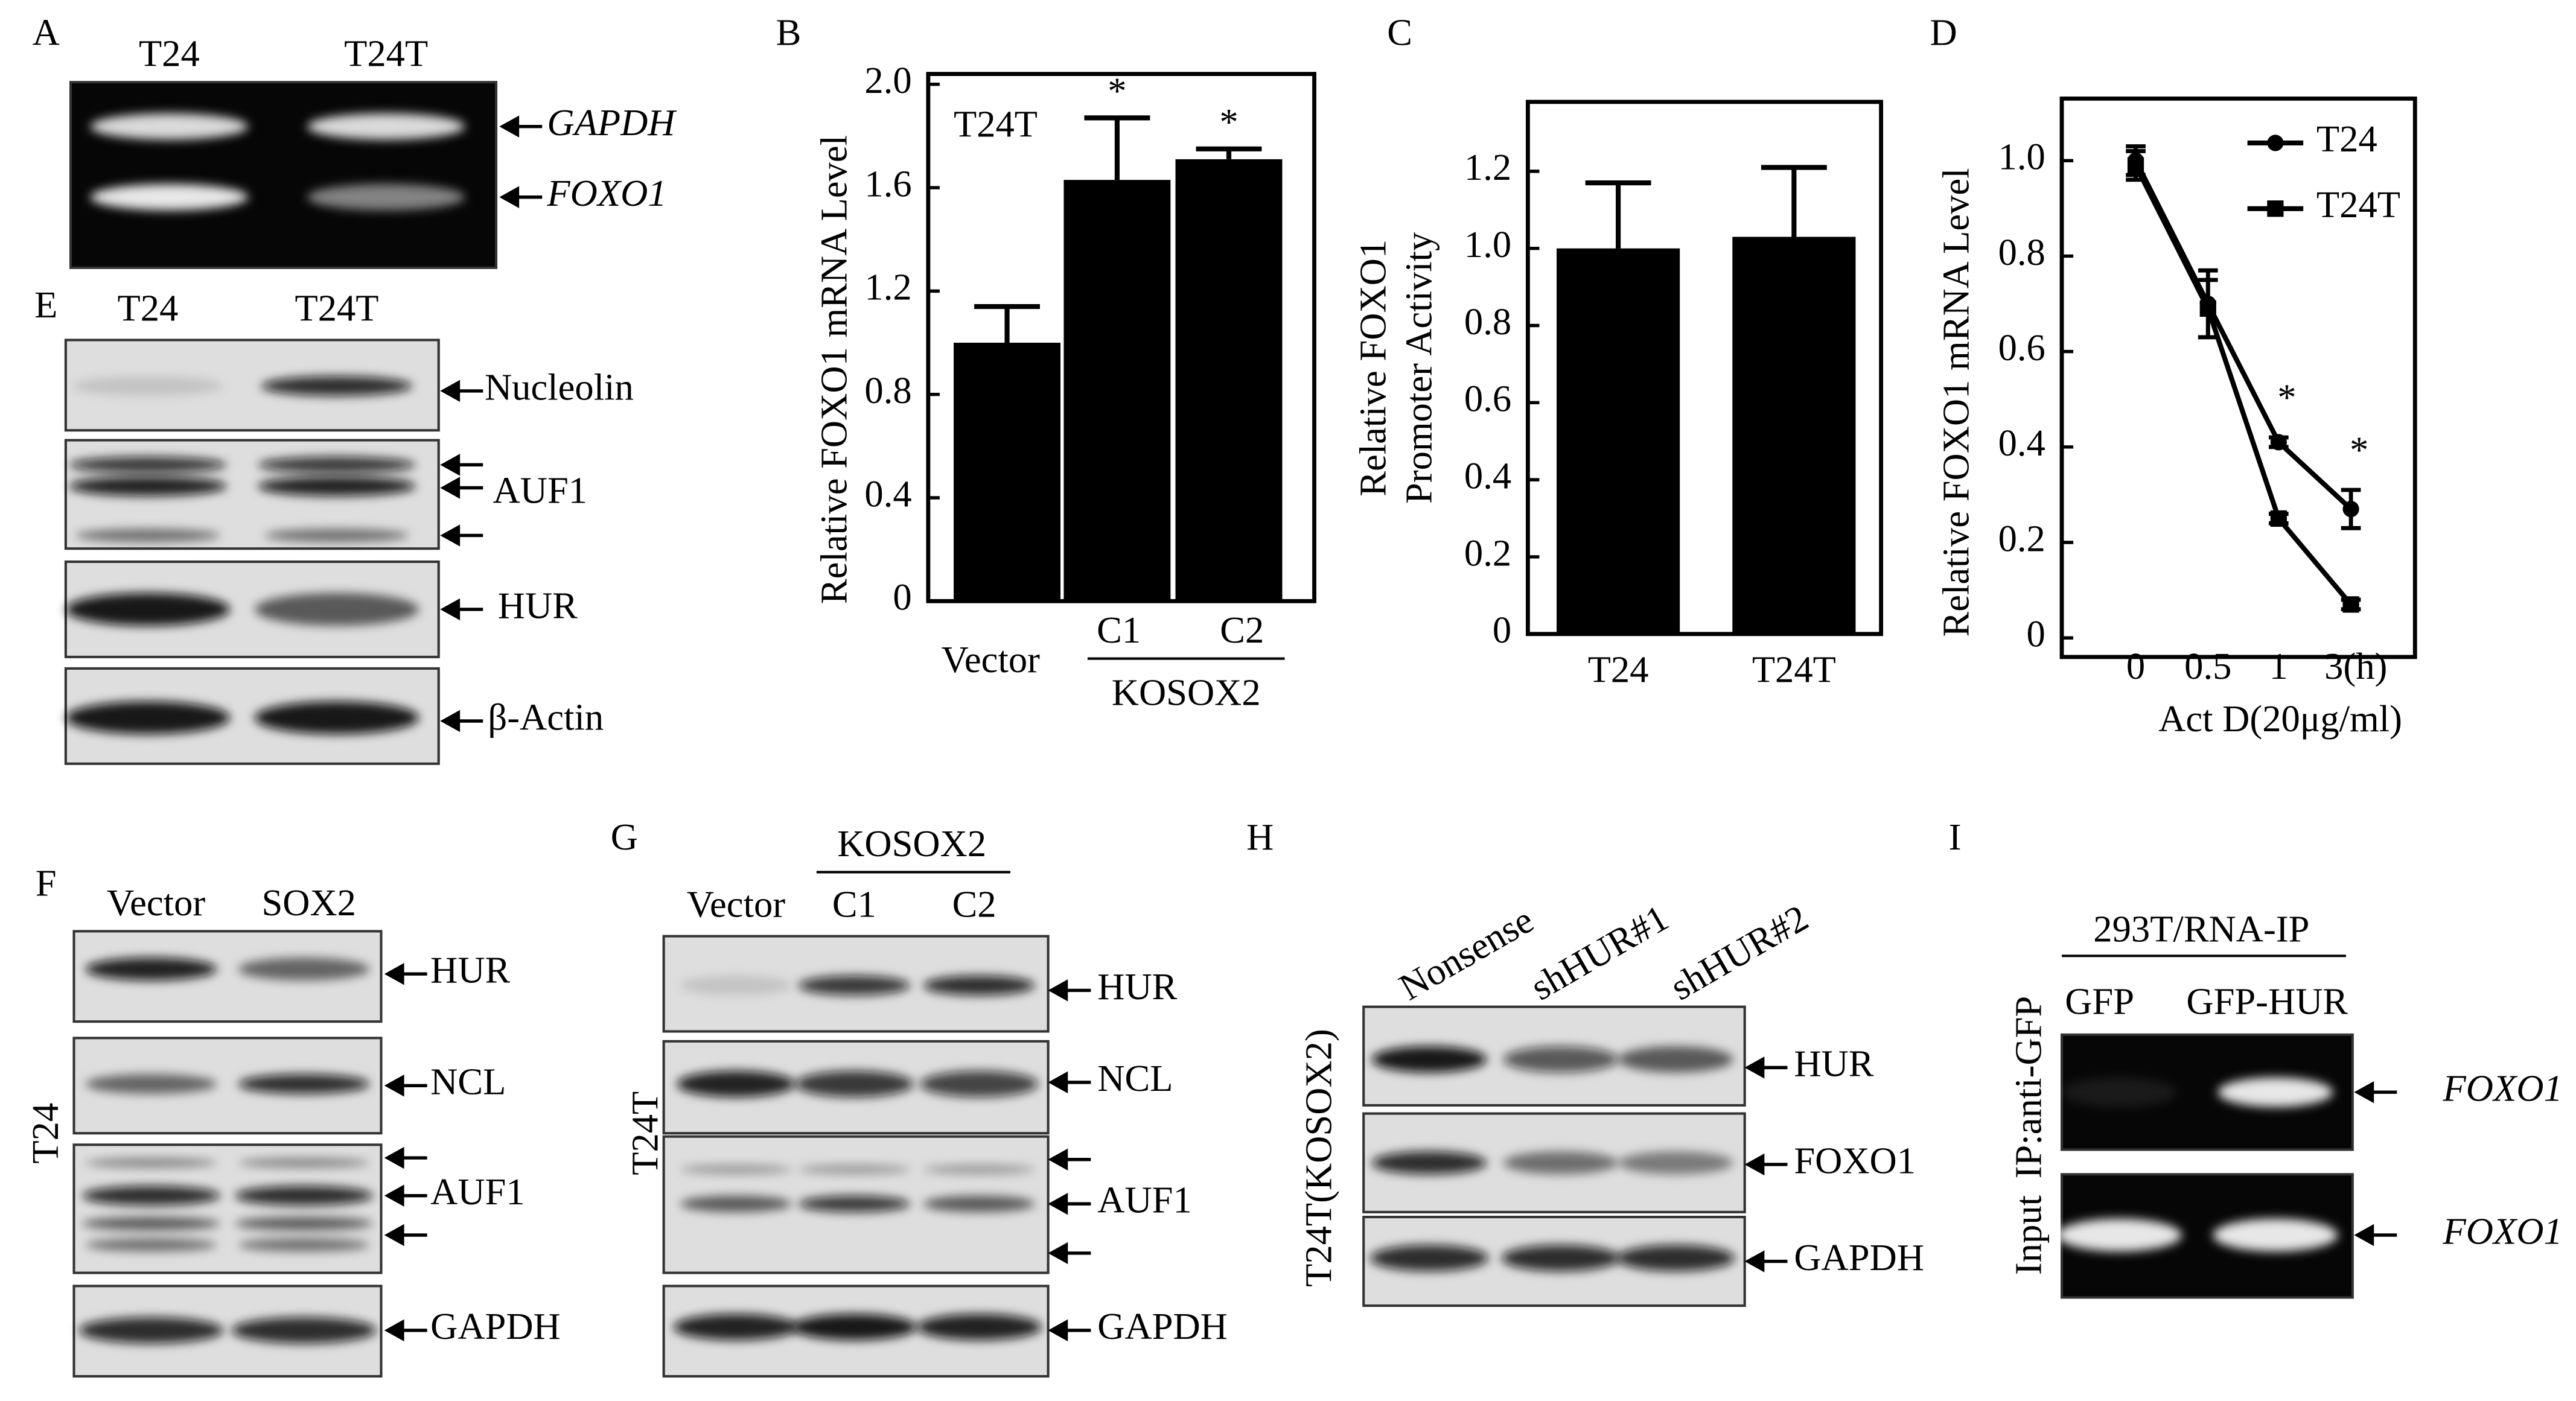 This screenshot has height=1401, width=2576. Describe the element at coordinates (2346, 139) in the screenshot. I see `legend-label: T24` at that location.